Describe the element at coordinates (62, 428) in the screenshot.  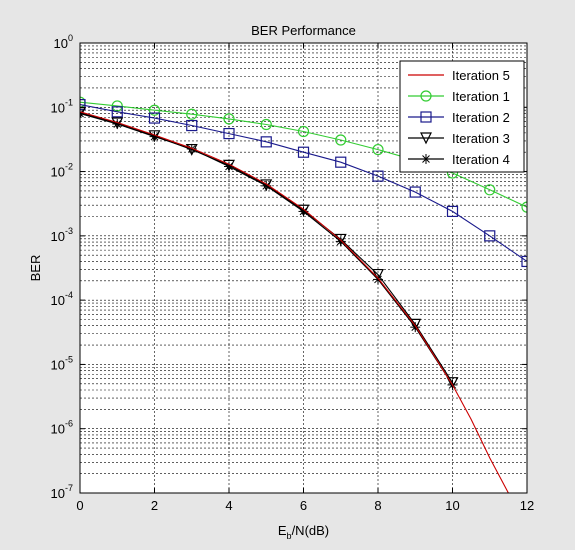
I see `y-tick-label: 10⁻⁶` at that location.